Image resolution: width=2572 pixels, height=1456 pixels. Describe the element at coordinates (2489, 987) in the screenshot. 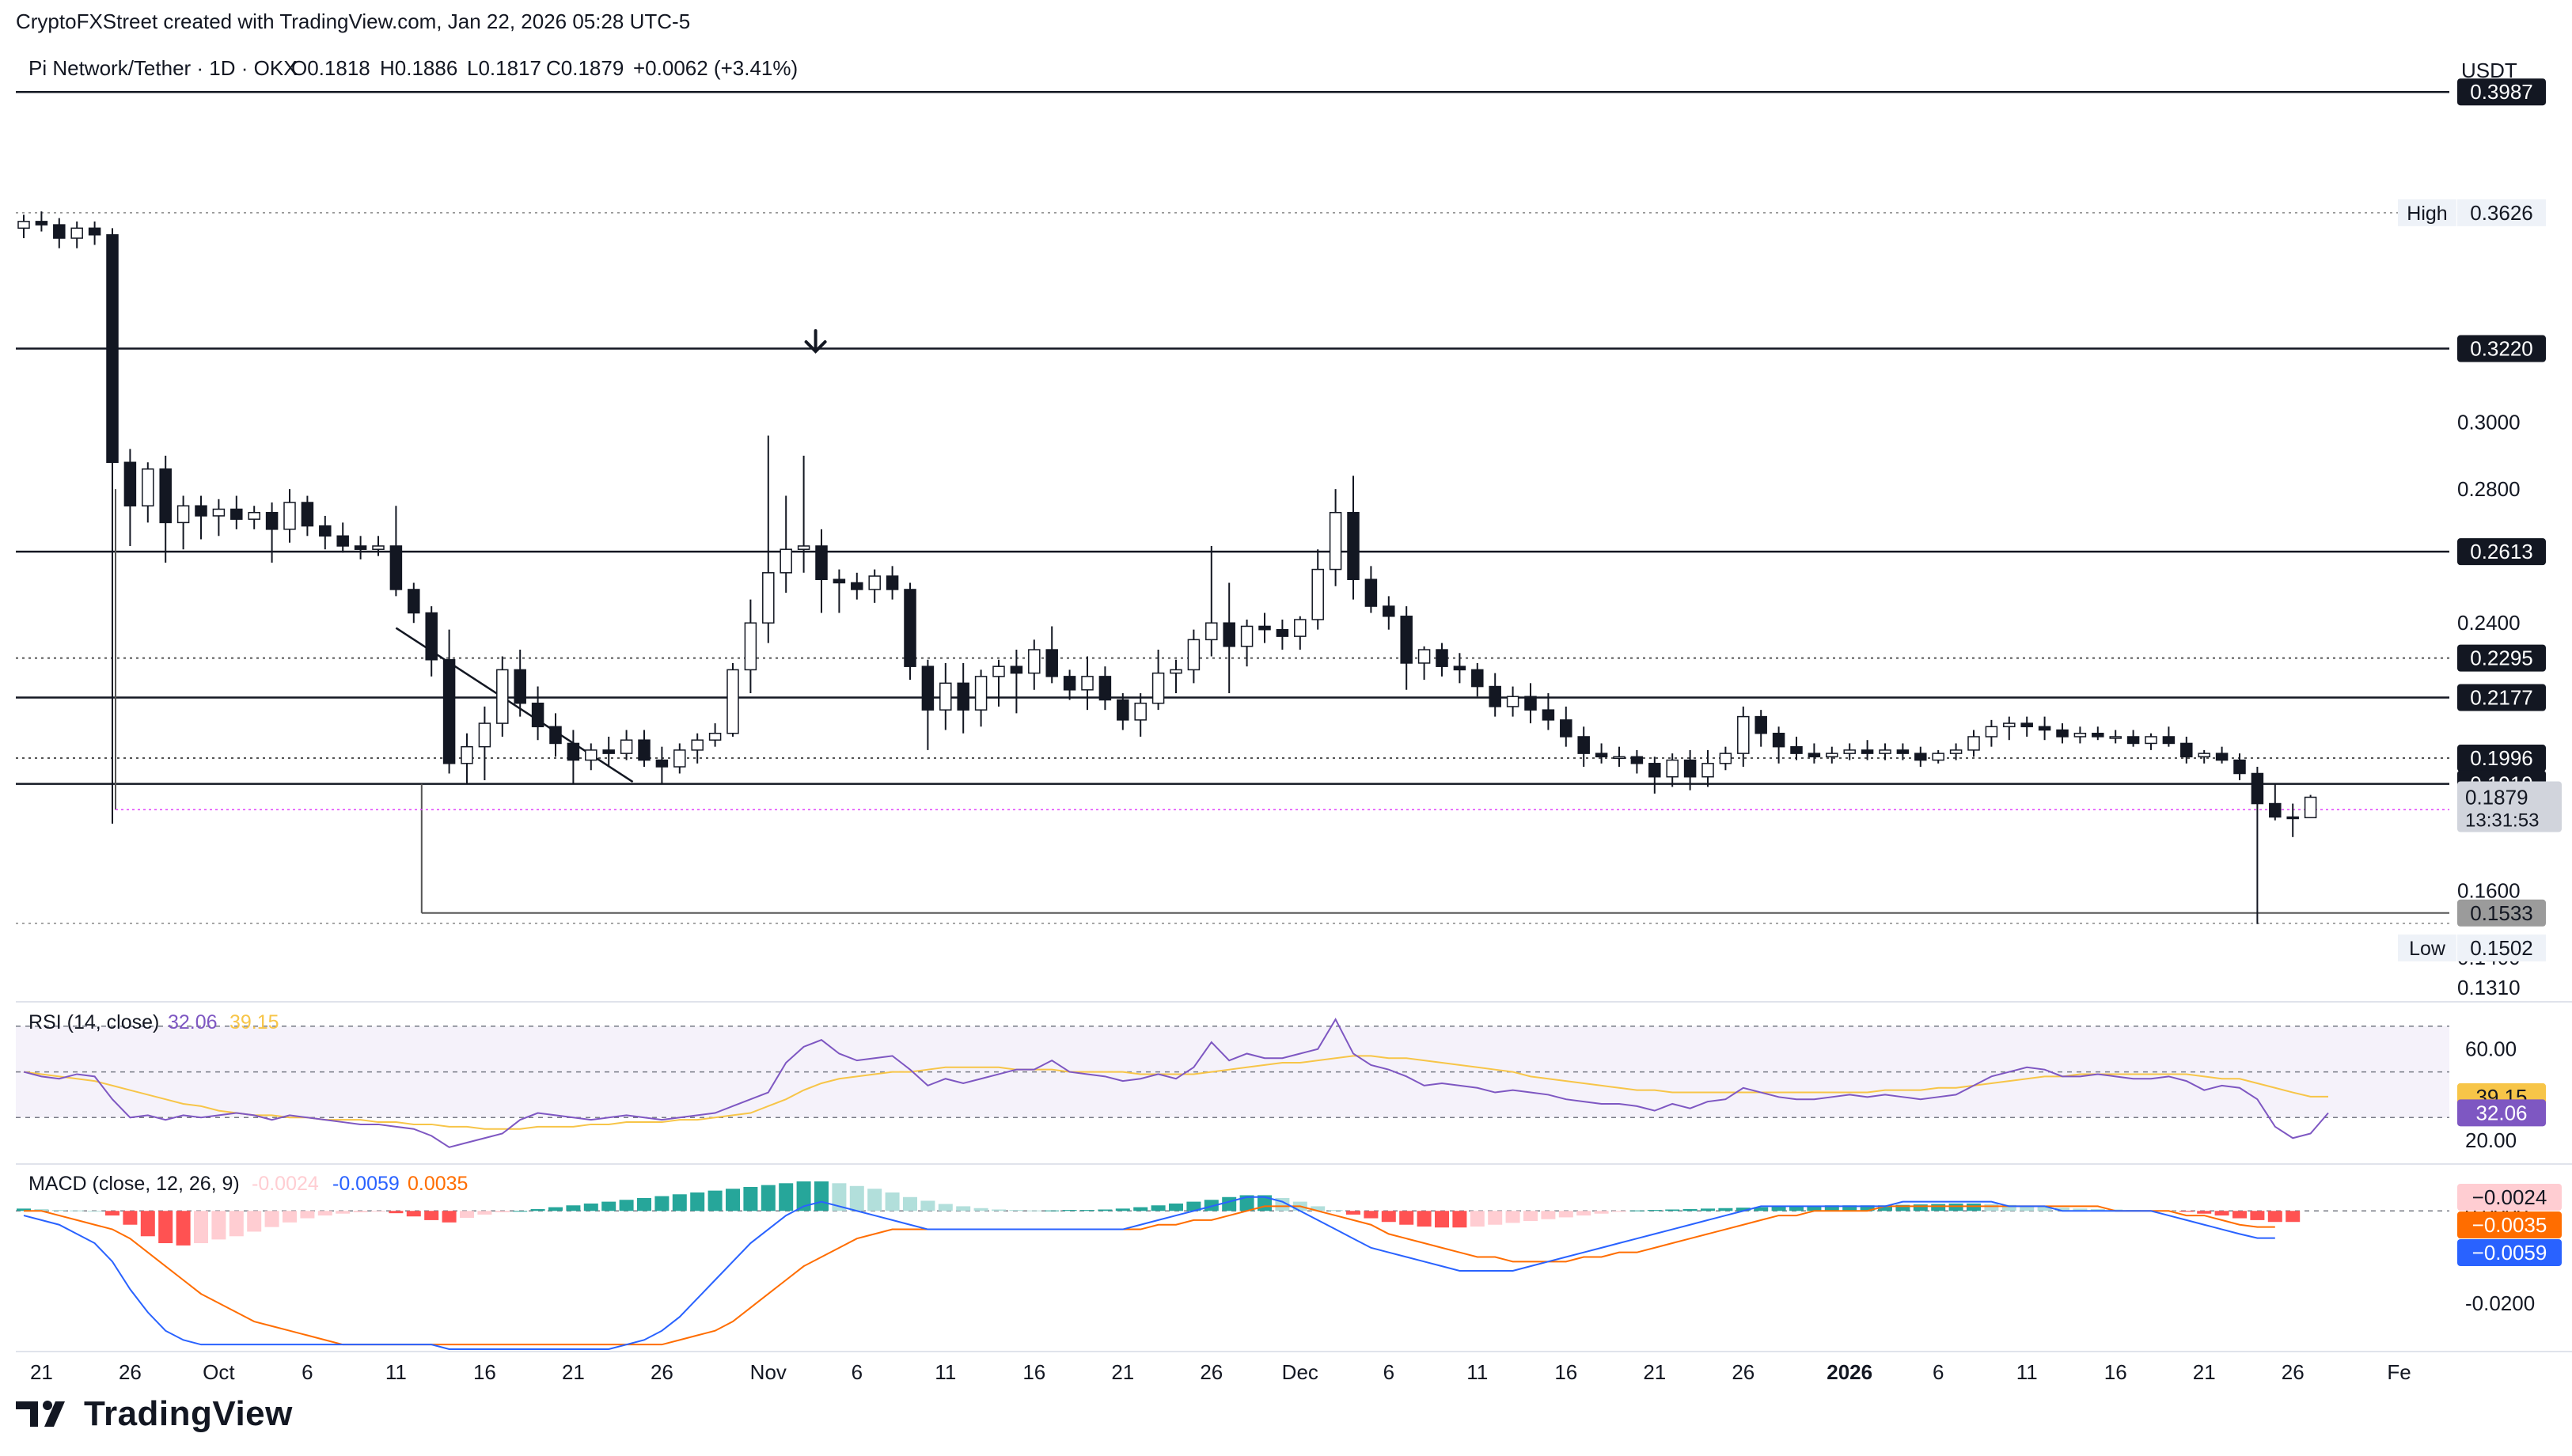

I see `price-tick-label: 0.1310` at that location.